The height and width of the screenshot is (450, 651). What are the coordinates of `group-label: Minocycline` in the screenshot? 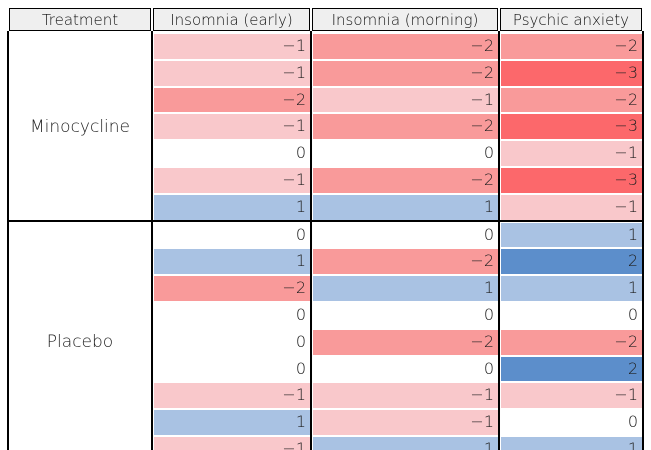 It's located at (80, 126).